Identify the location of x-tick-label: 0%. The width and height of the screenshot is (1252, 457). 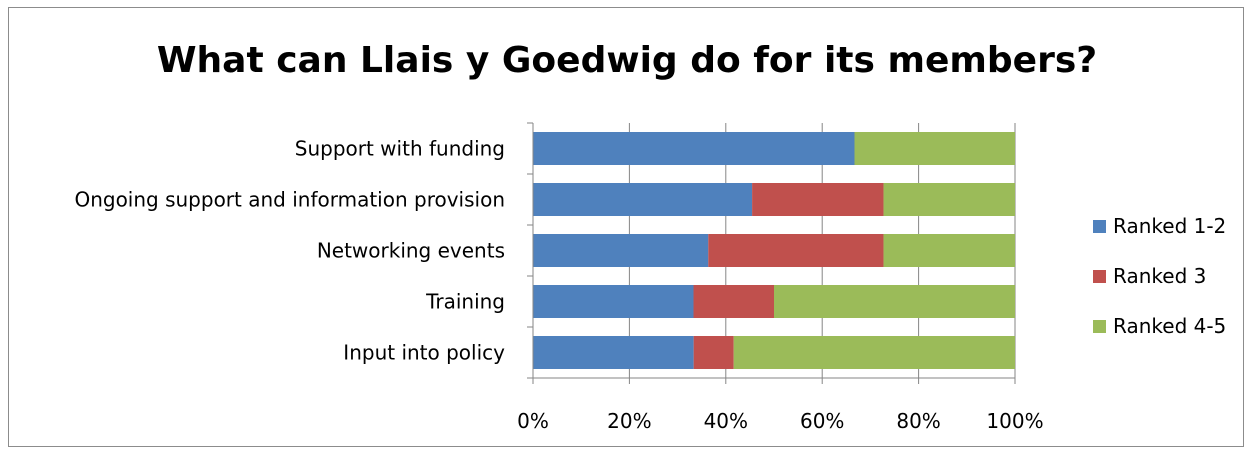
(533, 421).